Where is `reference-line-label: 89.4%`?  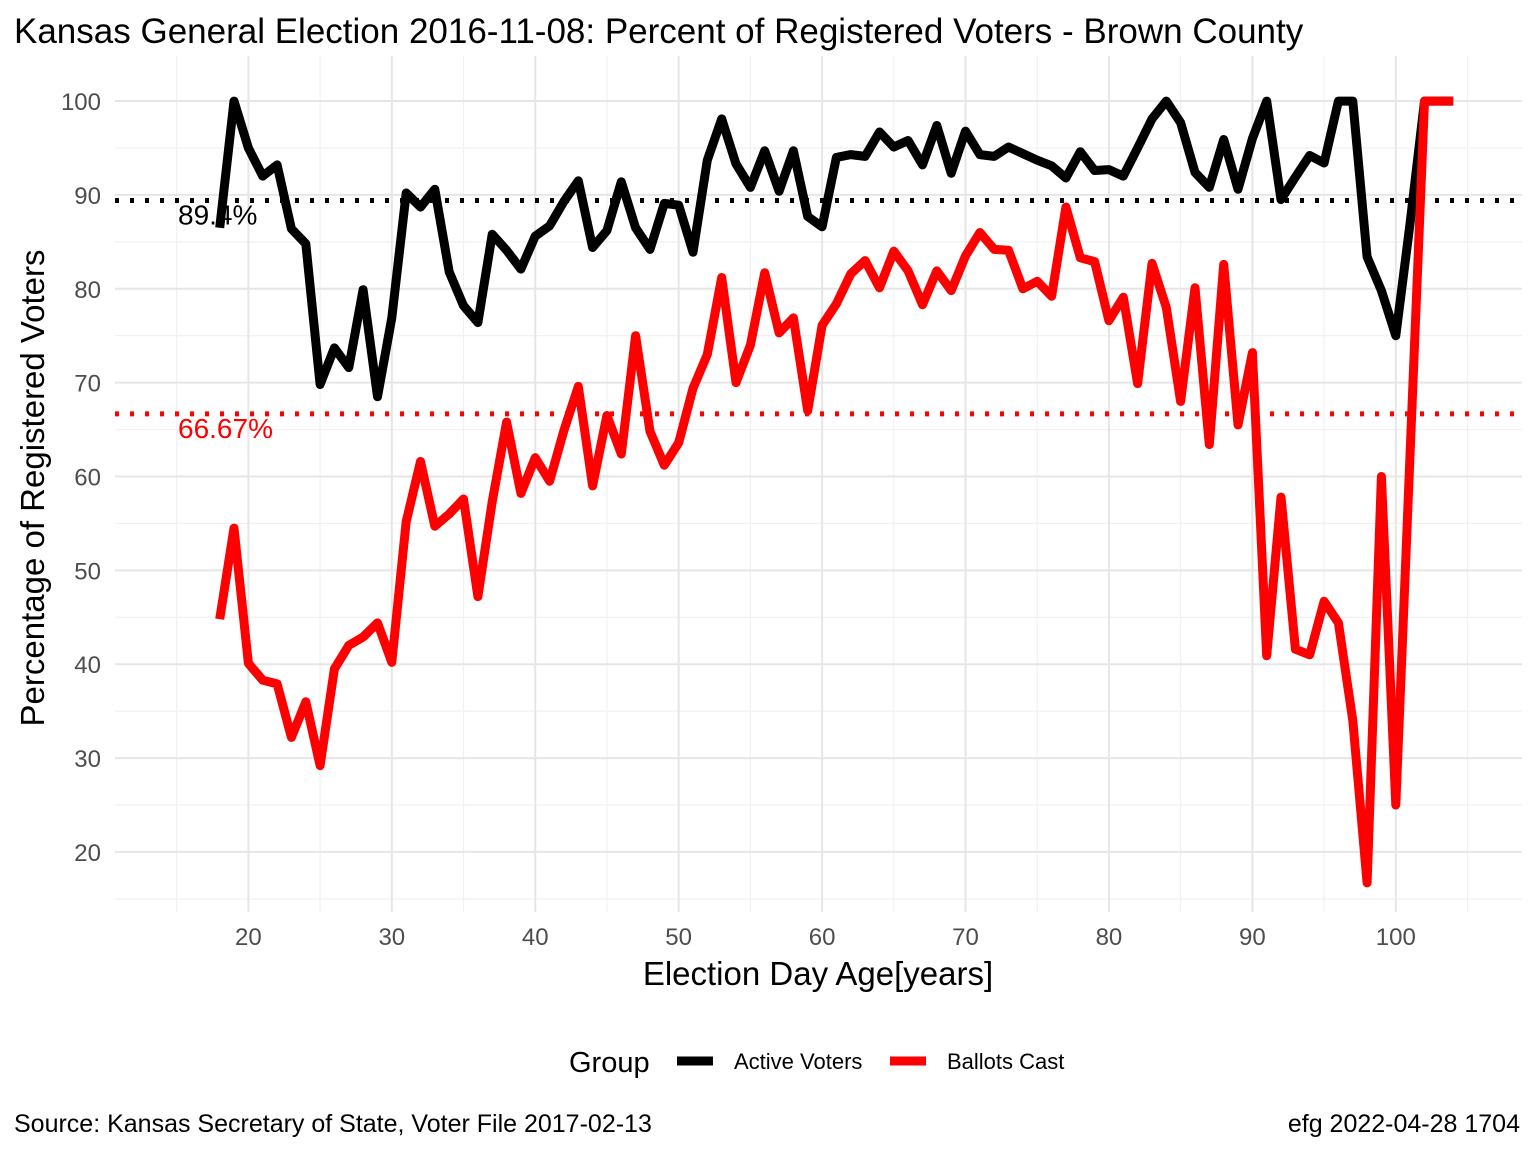
reference-line-label: 89.4% is located at coordinates (217, 215).